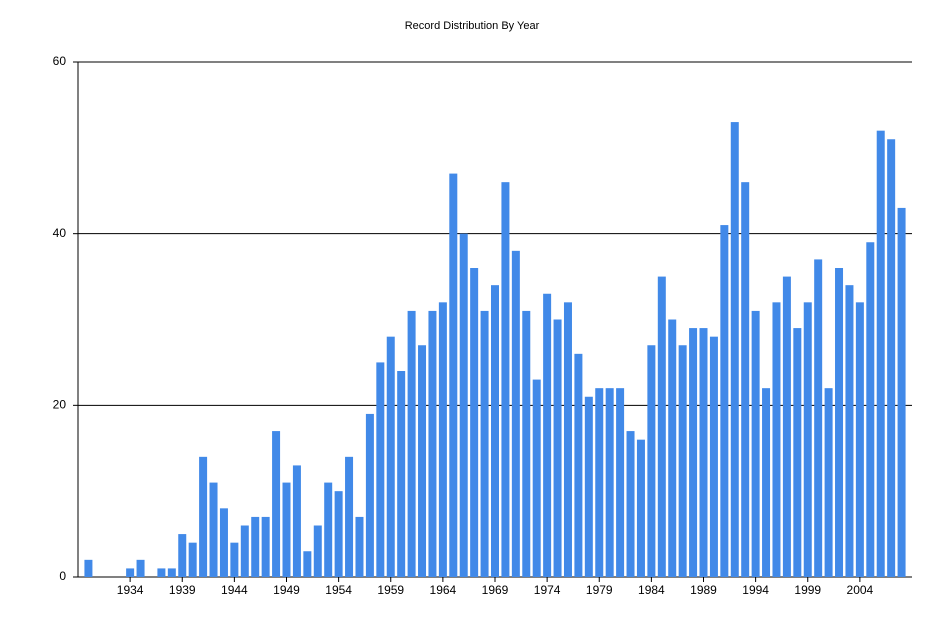 This screenshot has height=630, width=945. Describe the element at coordinates (472, 26) in the screenshot. I see `chart-title: Record Distribution By Year` at that location.